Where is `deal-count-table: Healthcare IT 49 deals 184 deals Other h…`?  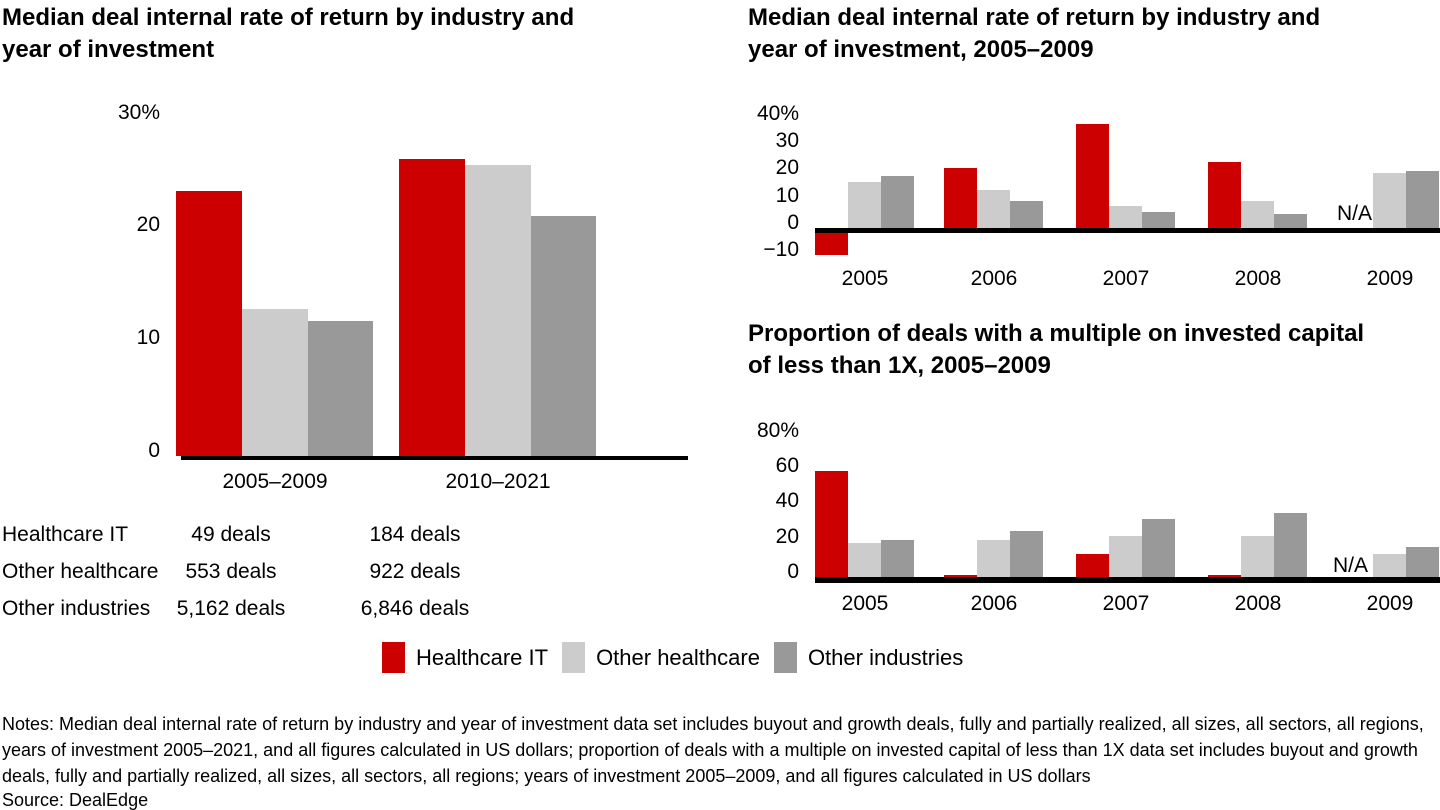 deal-count-table: Healthcare IT 49 deals 184 deals Other h… is located at coordinates (350, 578).